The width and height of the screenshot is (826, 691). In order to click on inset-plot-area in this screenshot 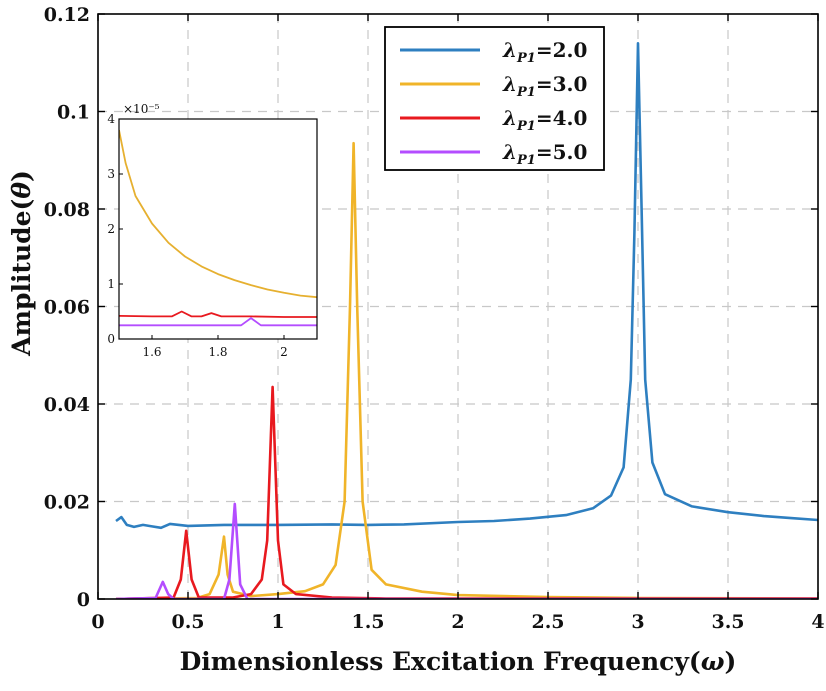, I will do `click(218, 228)`.